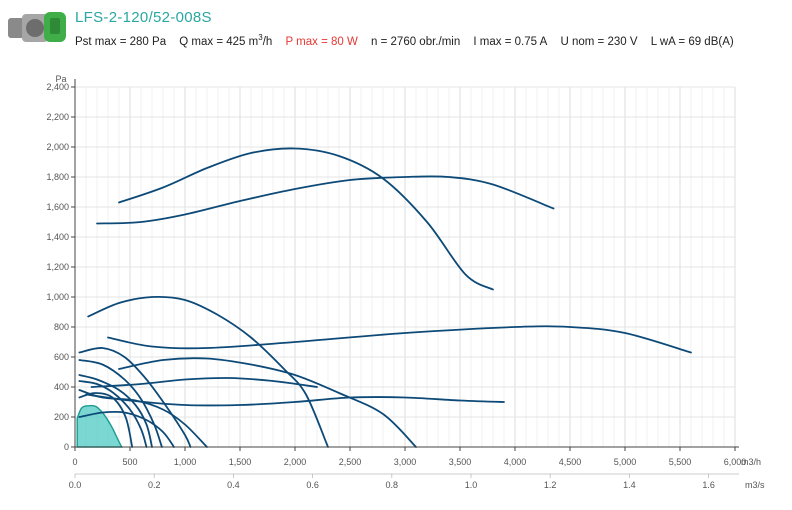  Describe the element at coordinates (405, 462) in the screenshot. I see `x-tick-label: 3,000` at that location.